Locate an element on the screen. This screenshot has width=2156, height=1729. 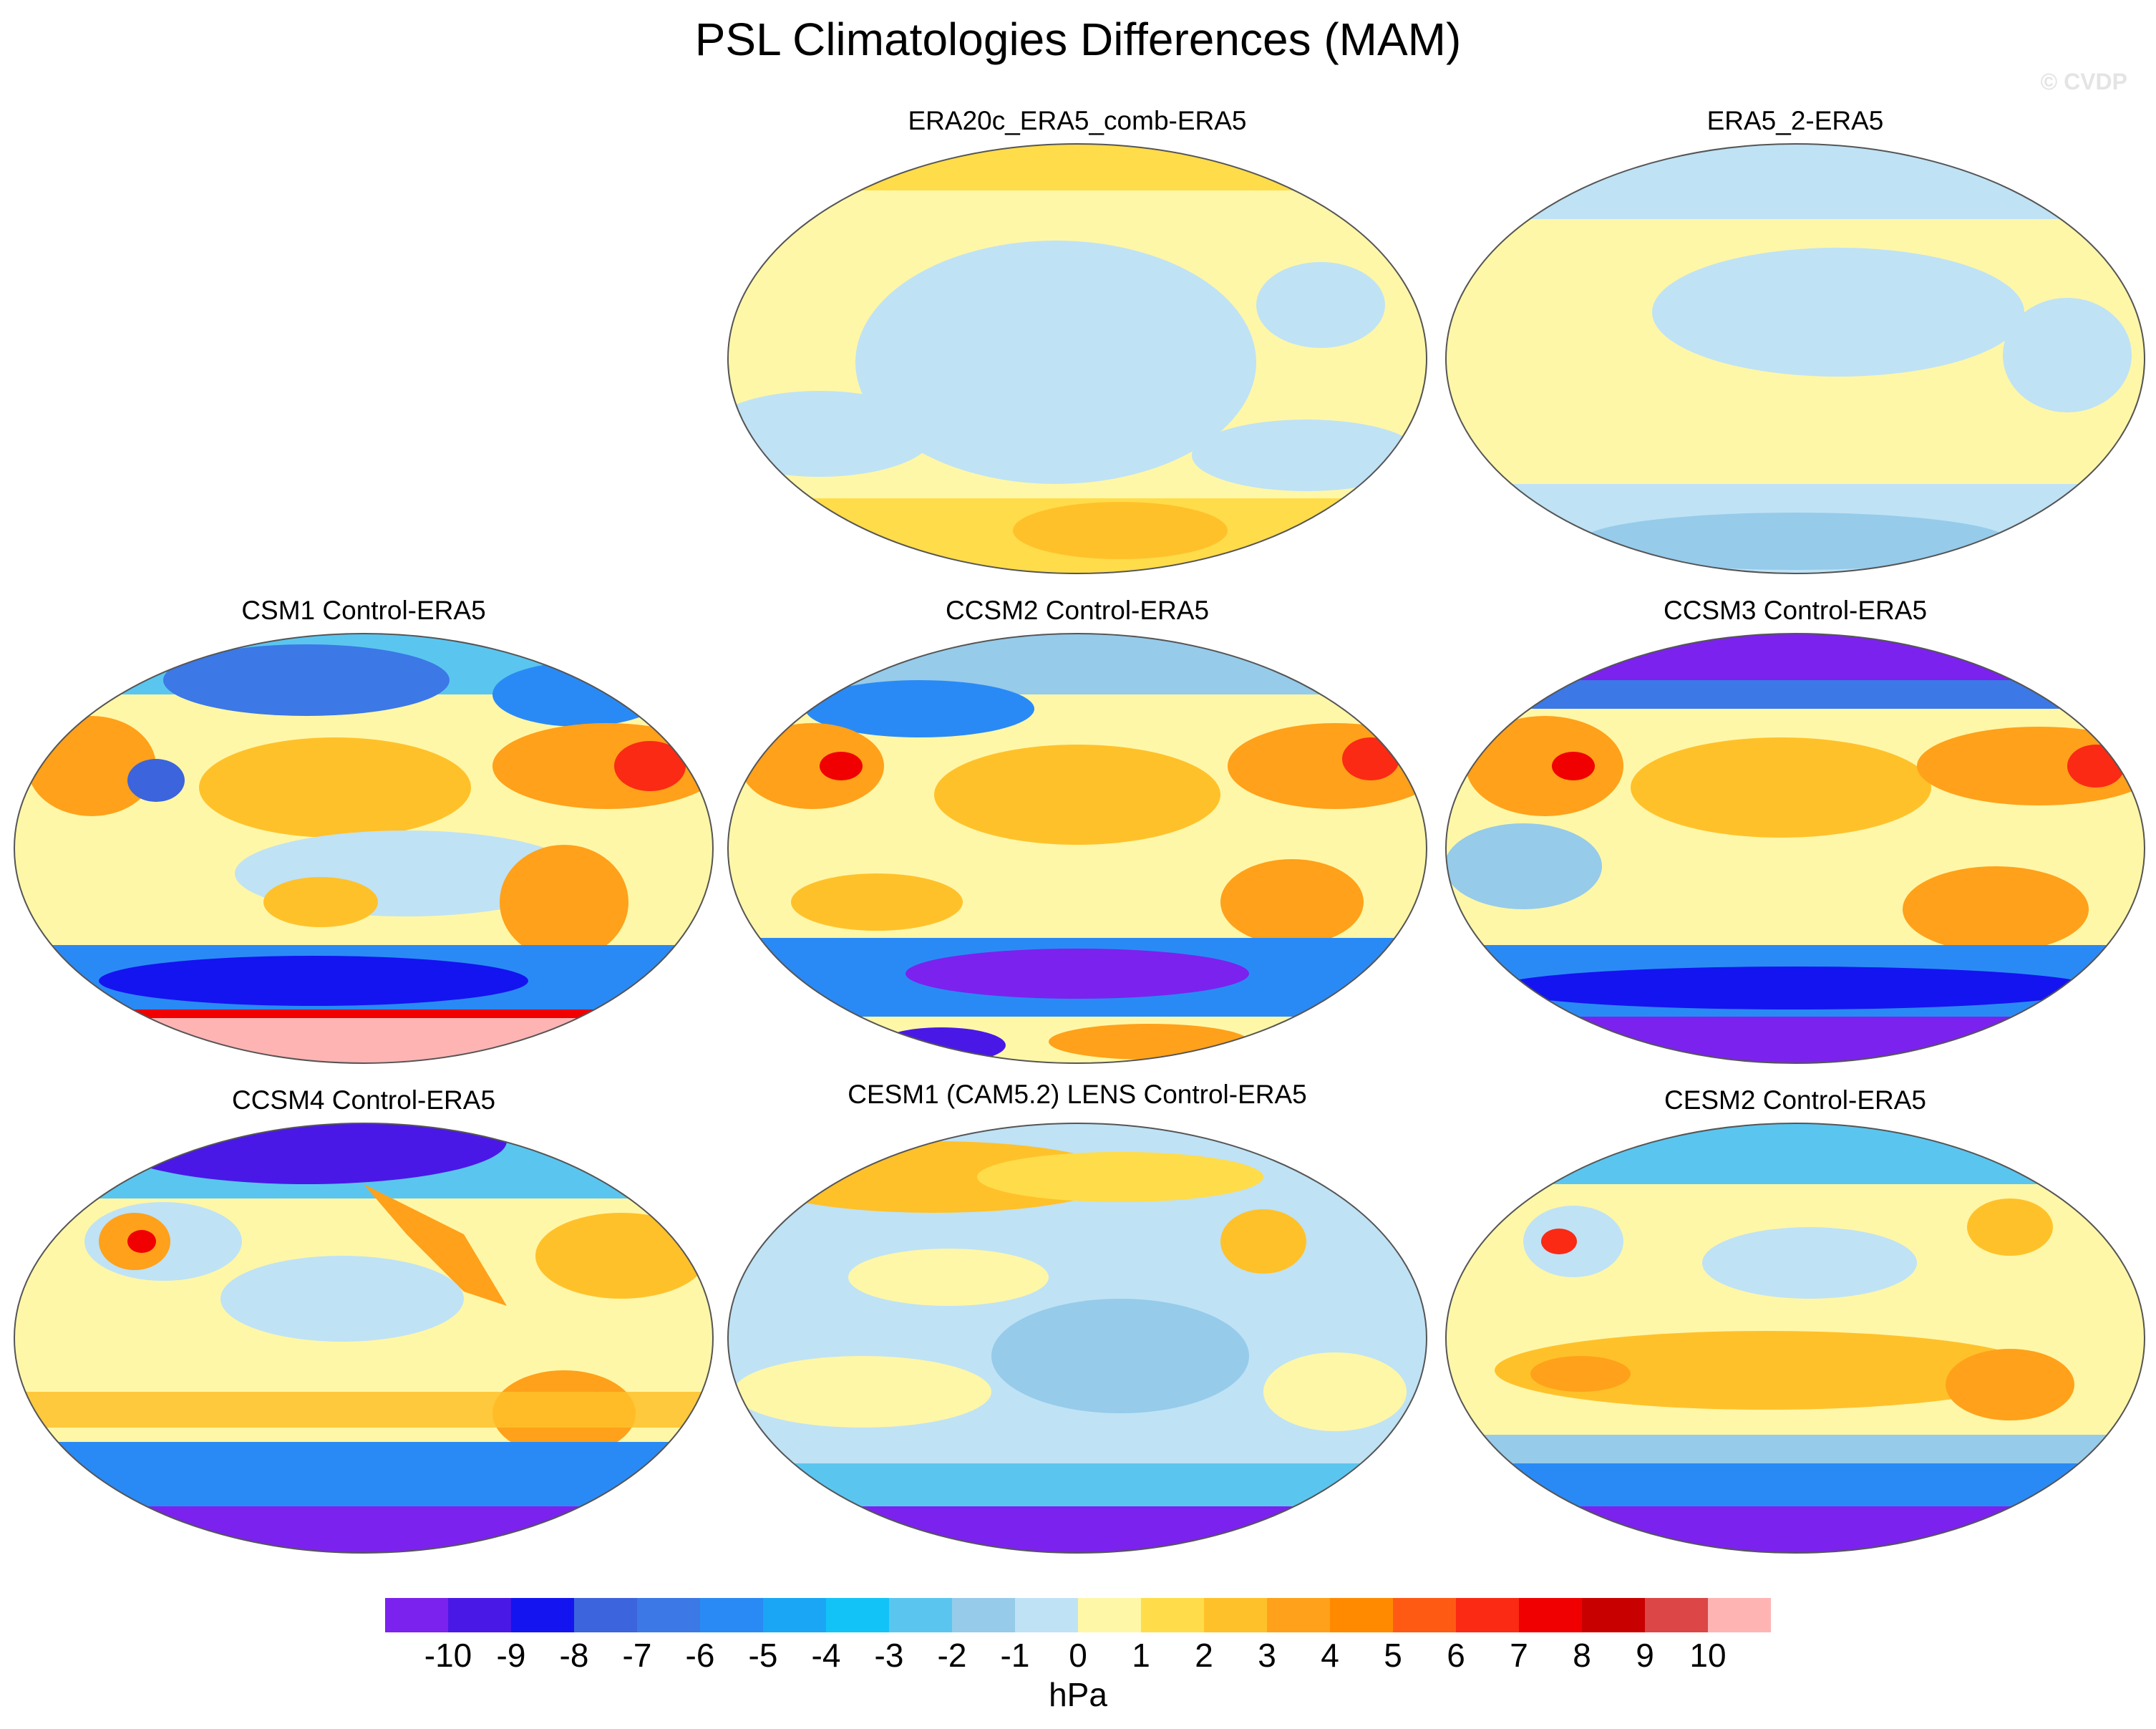
colorbar-tick-label: -4 is located at coordinates (826, 1656).